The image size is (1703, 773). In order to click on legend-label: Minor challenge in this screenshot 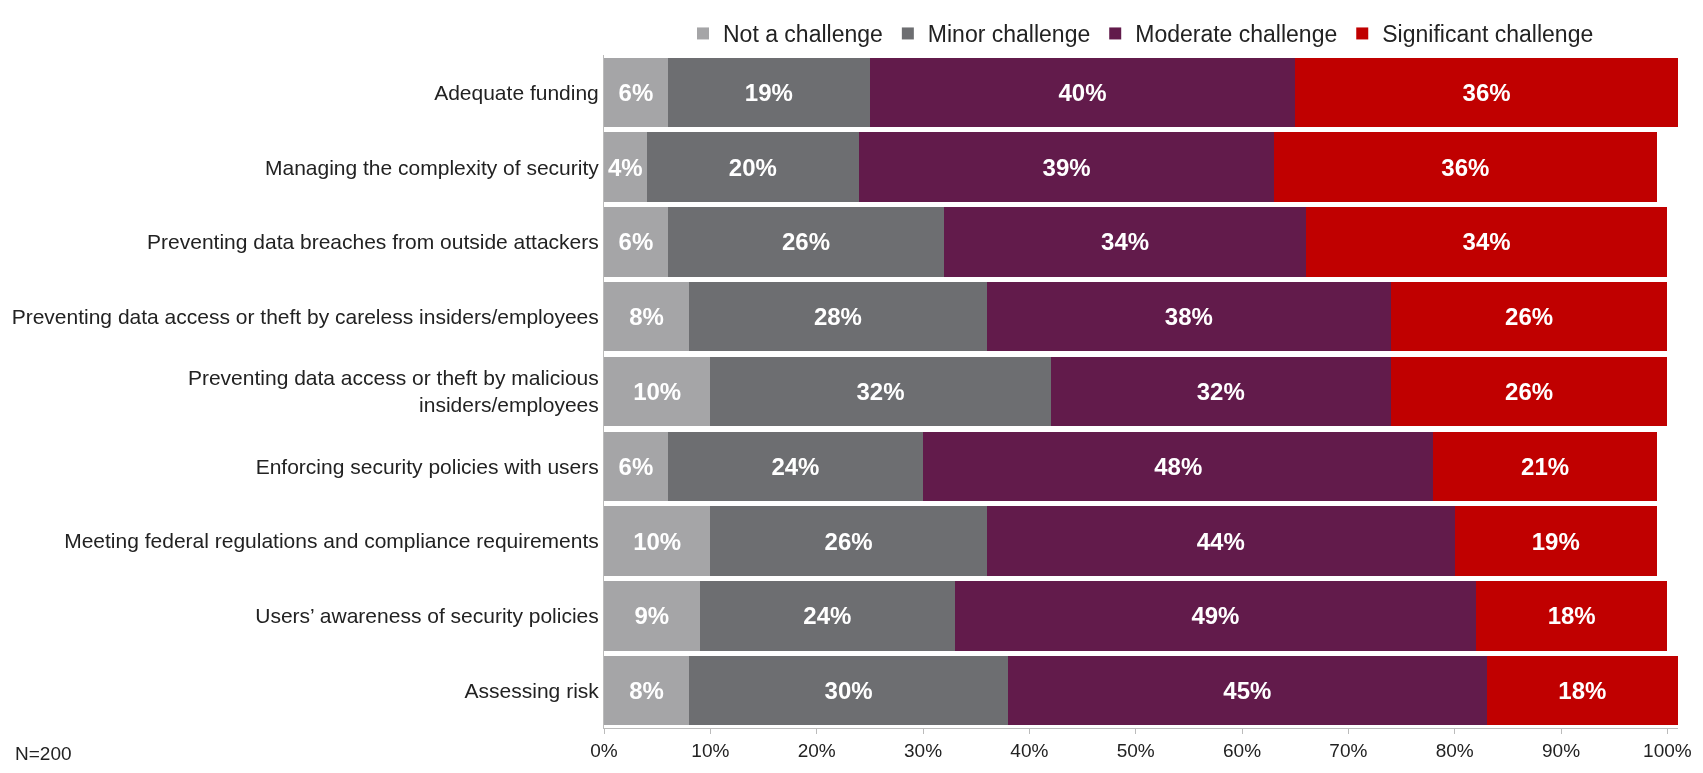, I will do `click(1009, 34)`.